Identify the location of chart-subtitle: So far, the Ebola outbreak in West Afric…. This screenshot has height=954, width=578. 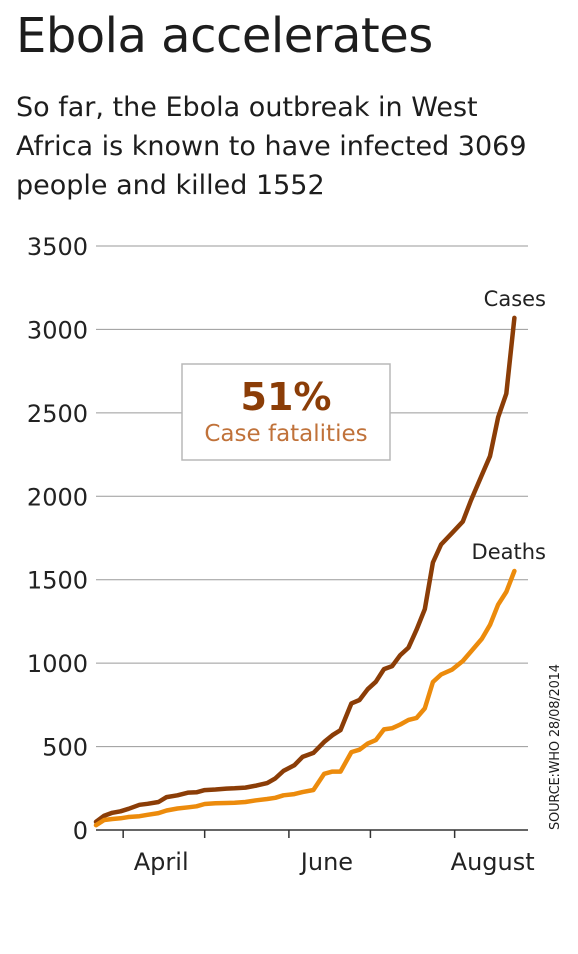
(271, 146).